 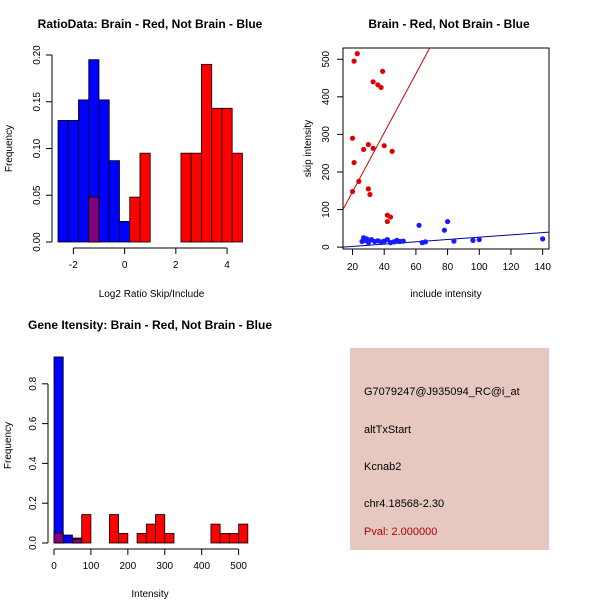 I want to click on fit-line-not-brain, so click(x=446, y=239).